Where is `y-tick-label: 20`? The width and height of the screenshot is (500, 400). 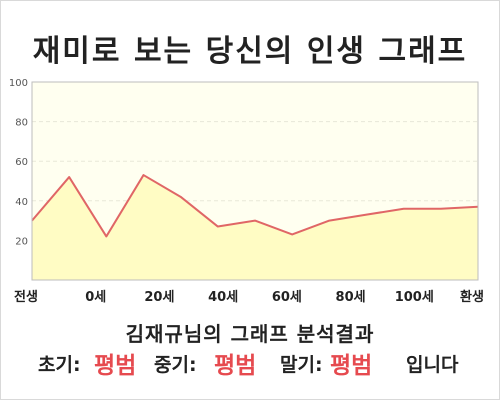
y-tick-label: 20 is located at coordinates (21, 241).